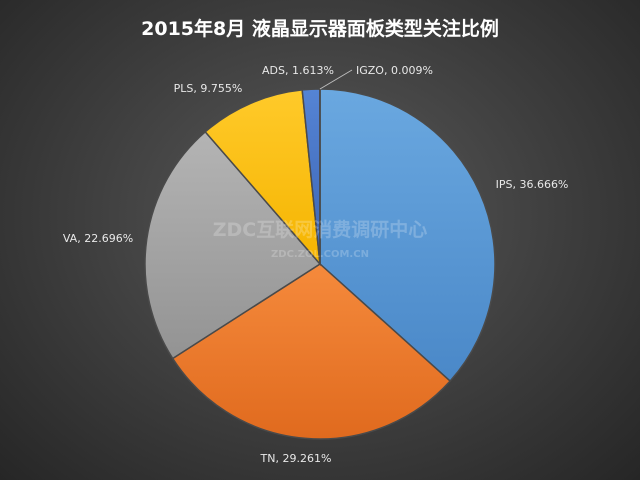 This screenshot has height=480, width=640. Describe the element at coordinates (296, 458) in the screenshot. I see `slice-label-tn: TN, 29.261%` at that location.